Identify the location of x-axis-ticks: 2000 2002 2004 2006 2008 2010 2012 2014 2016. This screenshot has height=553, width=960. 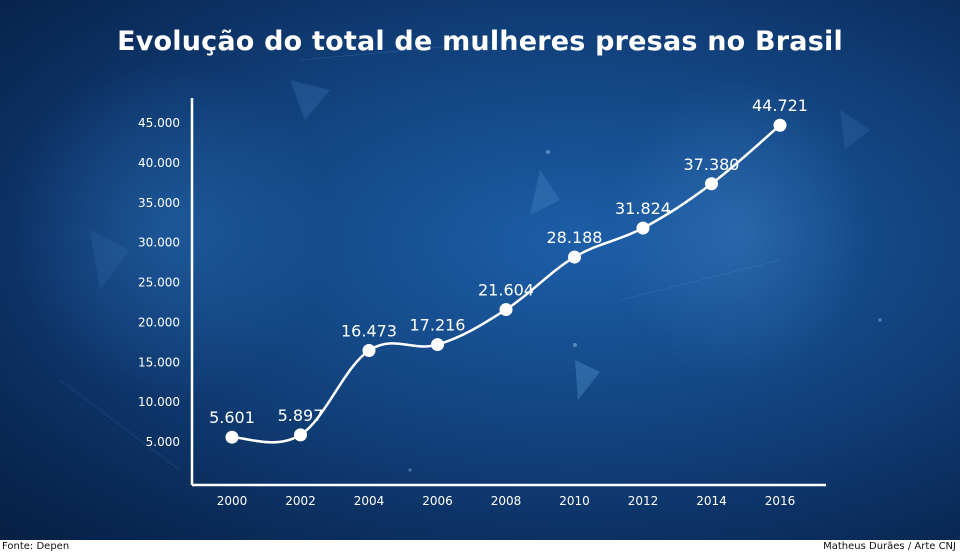
(506, 501).